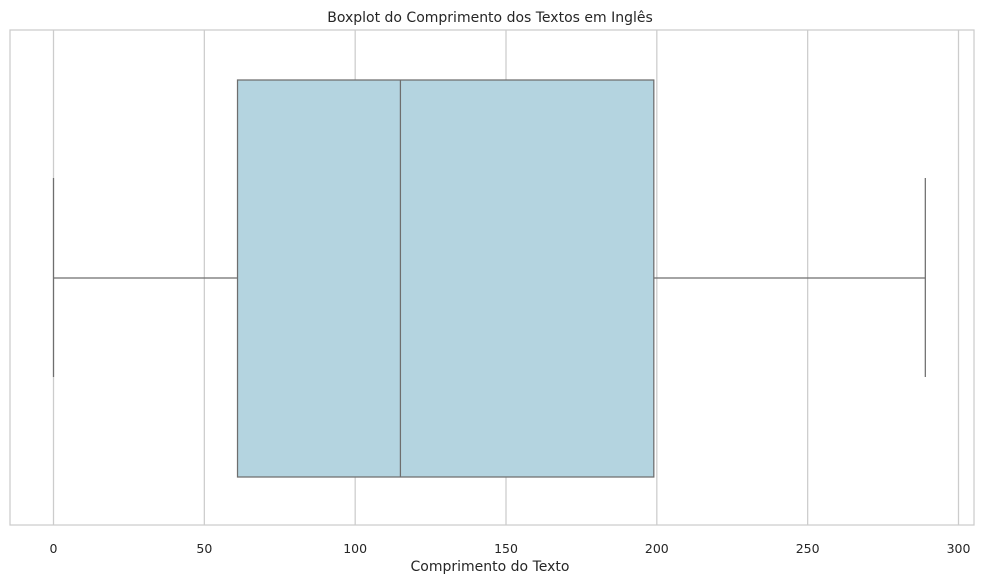 This screenshot has width=981, height=584. I want to click on x-axis-ticks: 0 50 100 150 200 250 300, so click(510, 548).